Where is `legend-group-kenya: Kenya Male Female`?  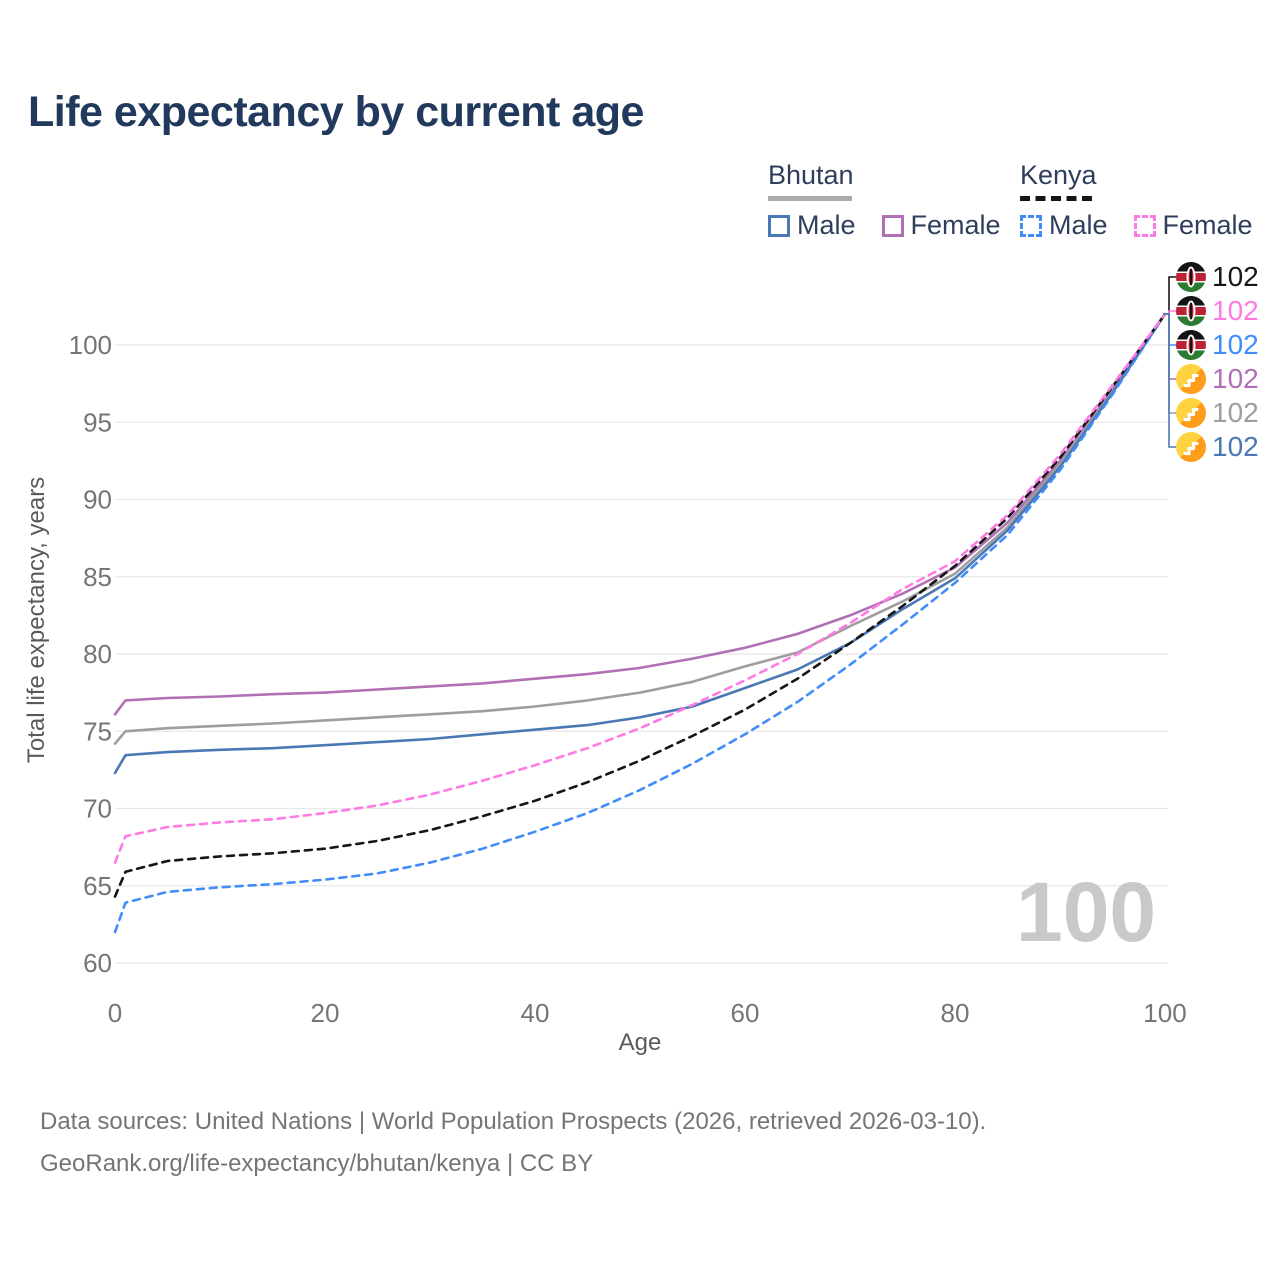
legend-group-kenya: Kenya Male Female is located at coordinates (1136, 200).